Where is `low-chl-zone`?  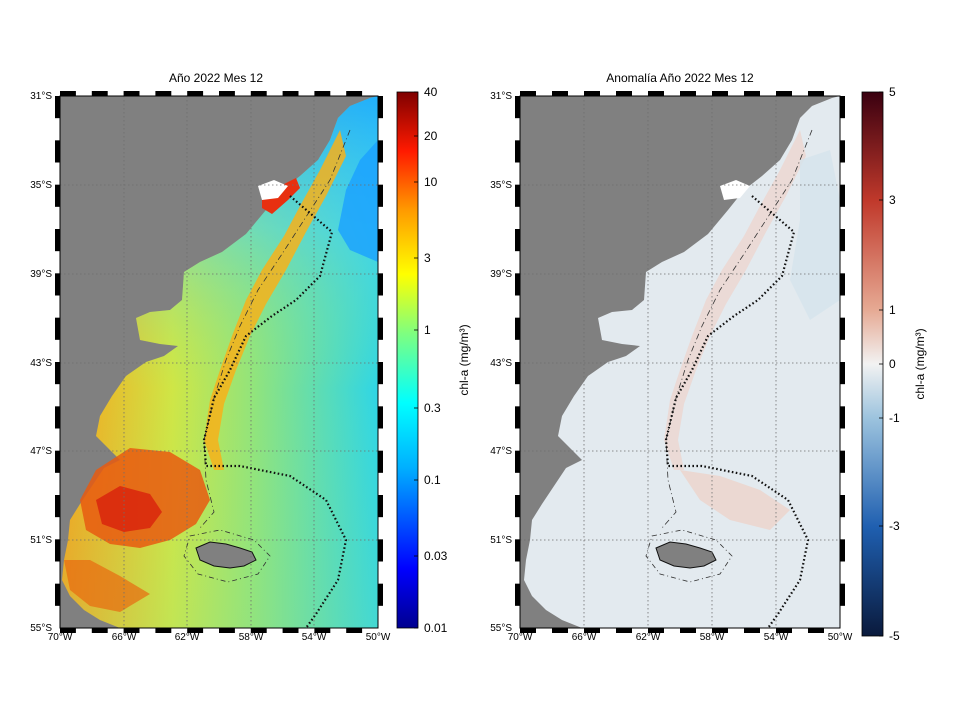
low-chl-zone is located at coordinates (358, 201).